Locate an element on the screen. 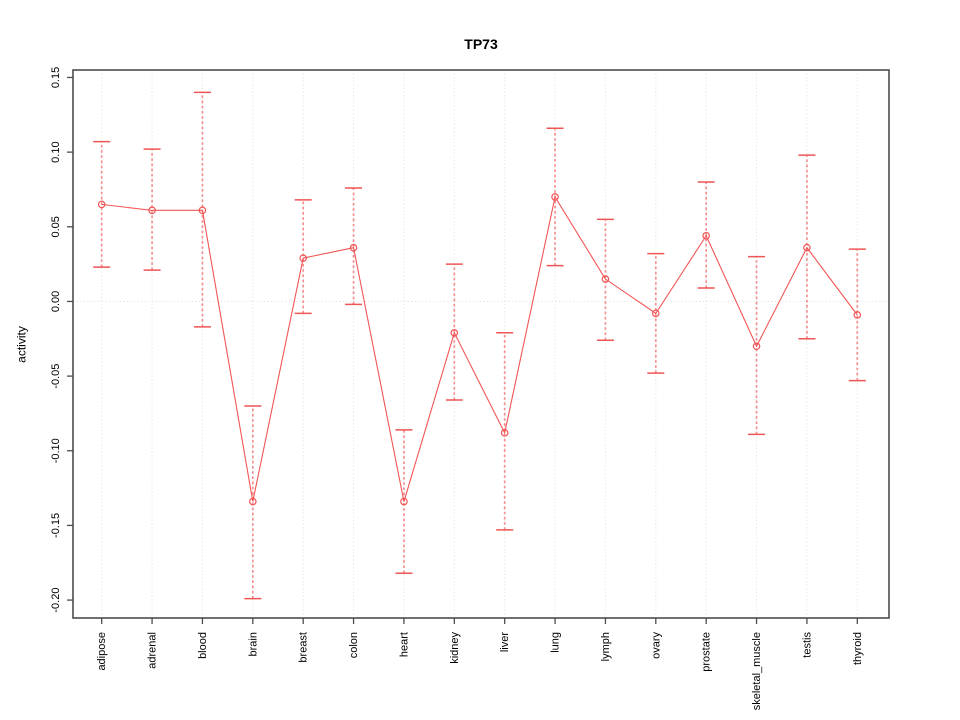 Image resolution: width=960 pixels, height=720 pixels. y-tick-label: 0.00 is located at coordinates (56, 301).